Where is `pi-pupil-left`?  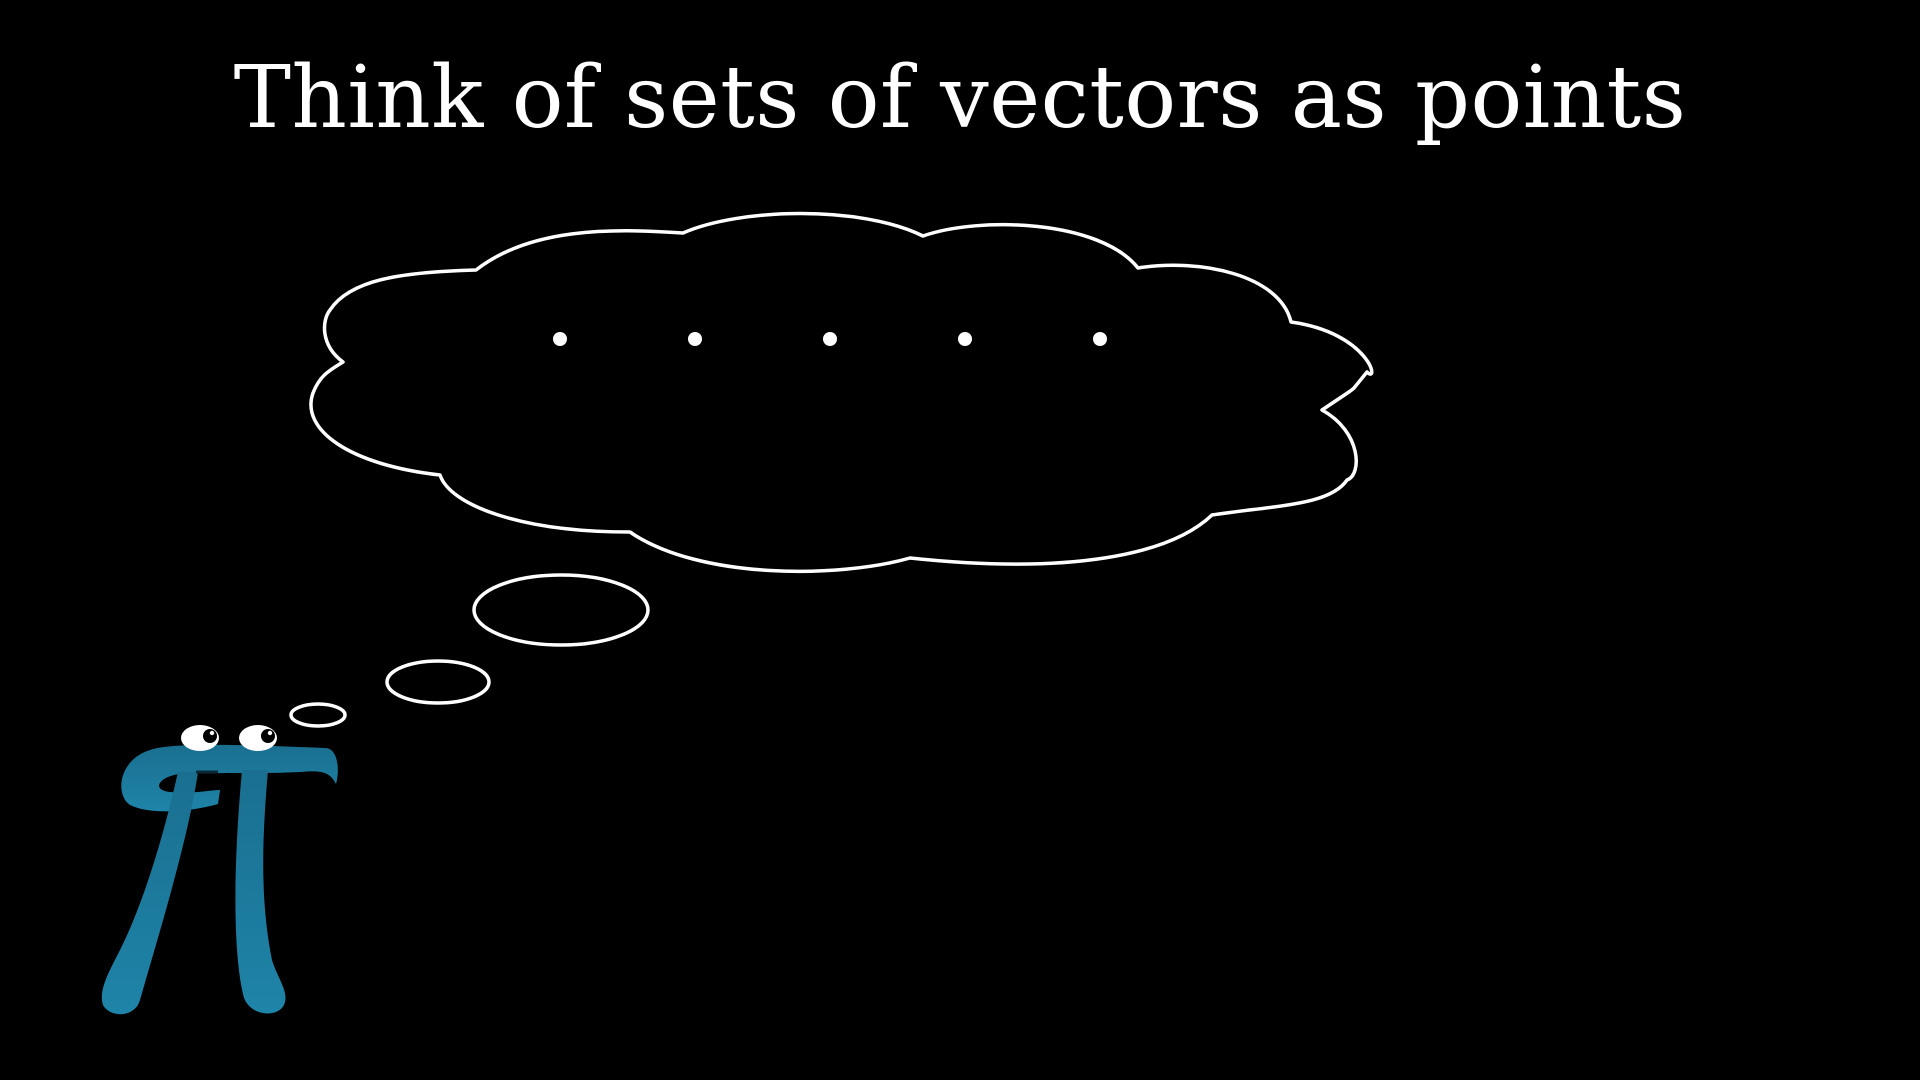 pi-pupil-left is located at coordinates (210, 736).